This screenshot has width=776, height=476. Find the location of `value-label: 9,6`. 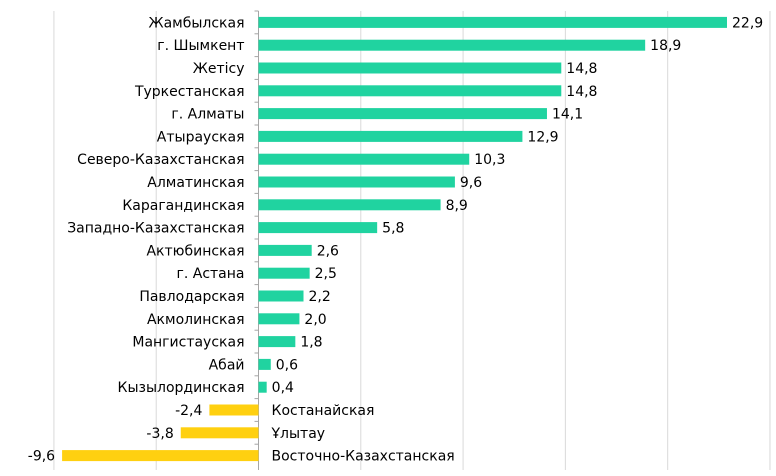

value-label: 9,6 is located at coordinates (471, 183).